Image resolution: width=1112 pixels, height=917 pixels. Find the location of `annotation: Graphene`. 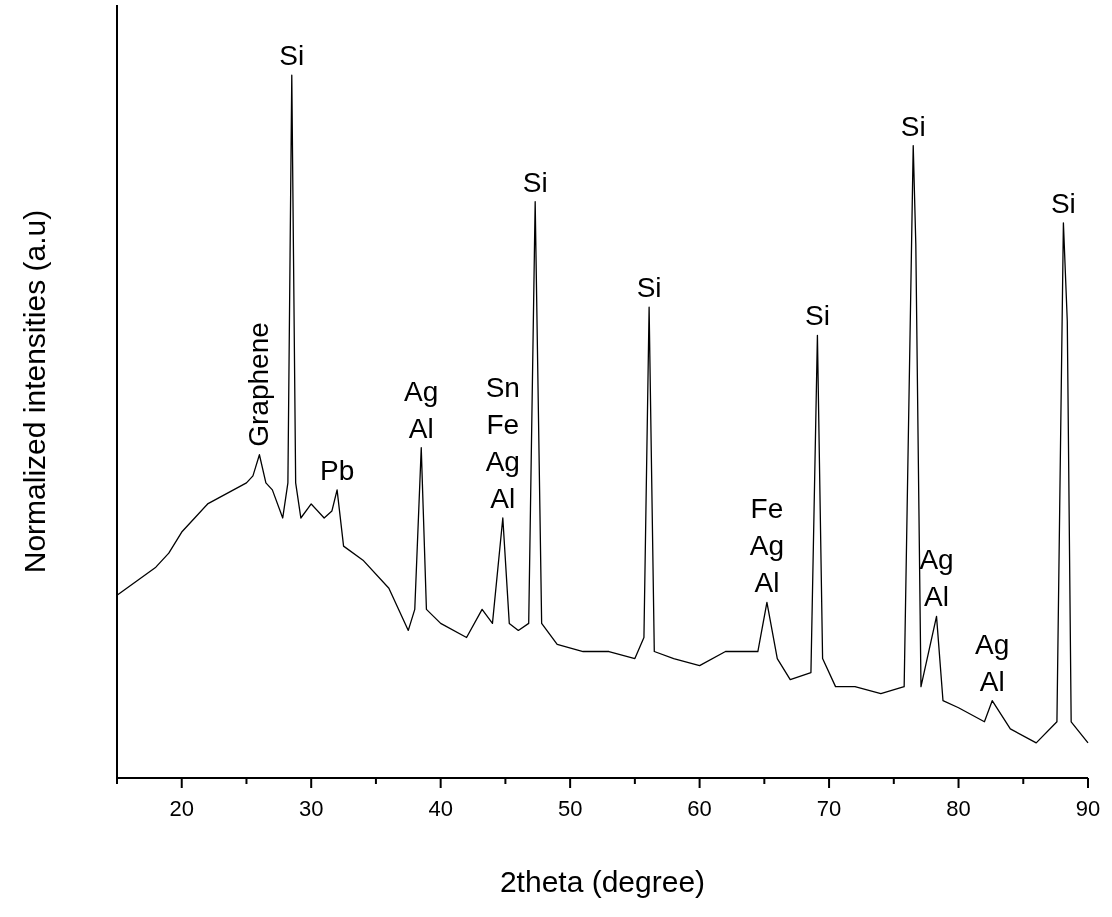

annotation: Graphene is located at coordinates (259, 384).